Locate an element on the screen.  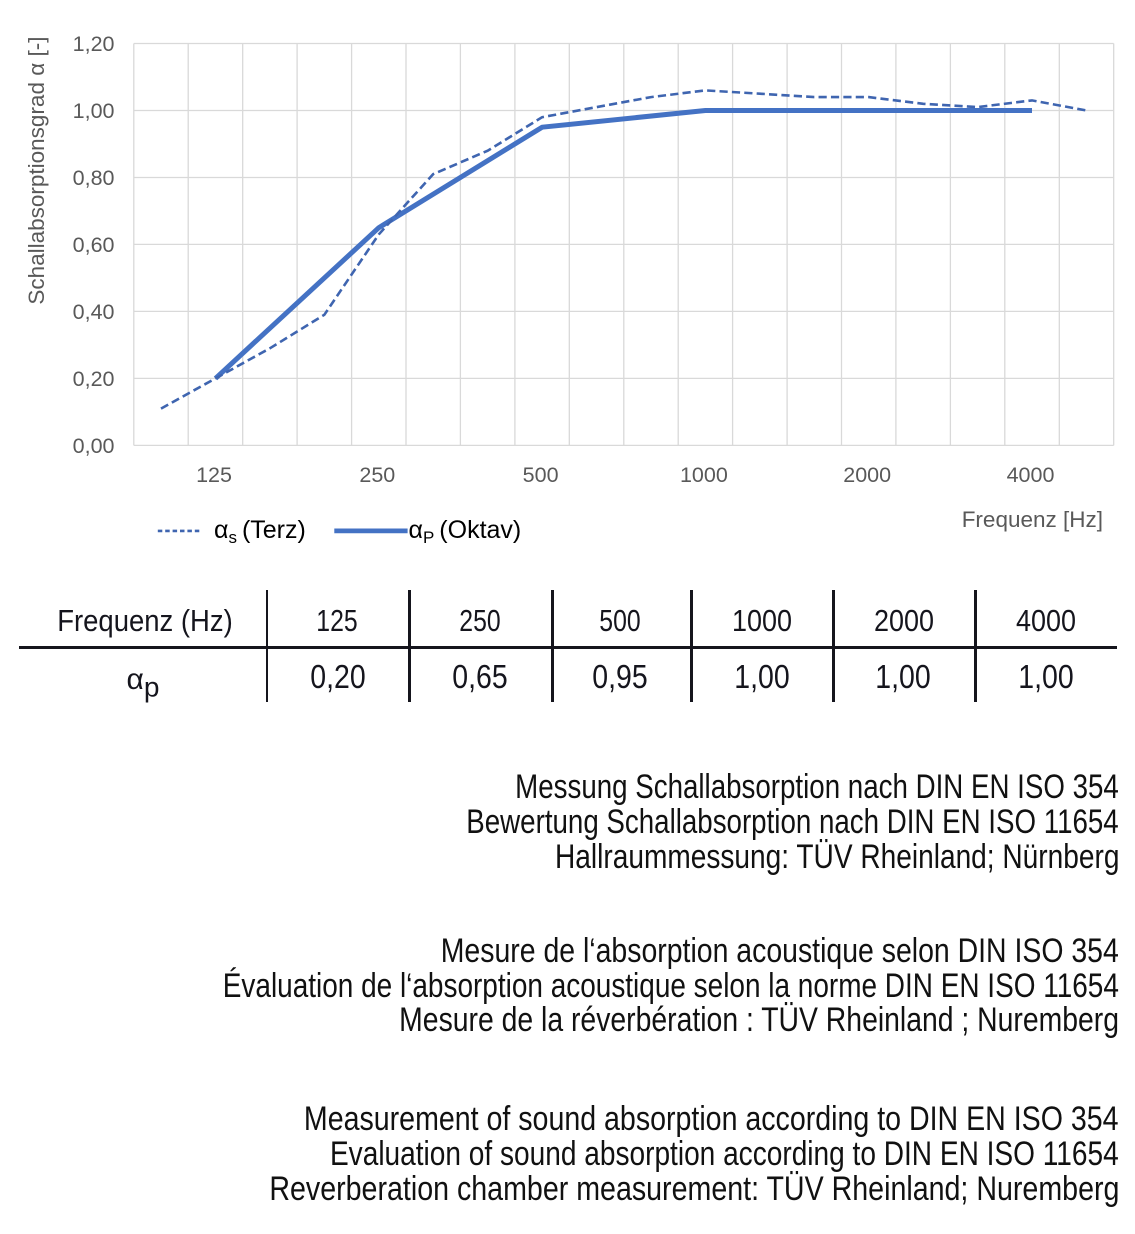
svg-text: 0,80 is located at coordinates (94, 178).